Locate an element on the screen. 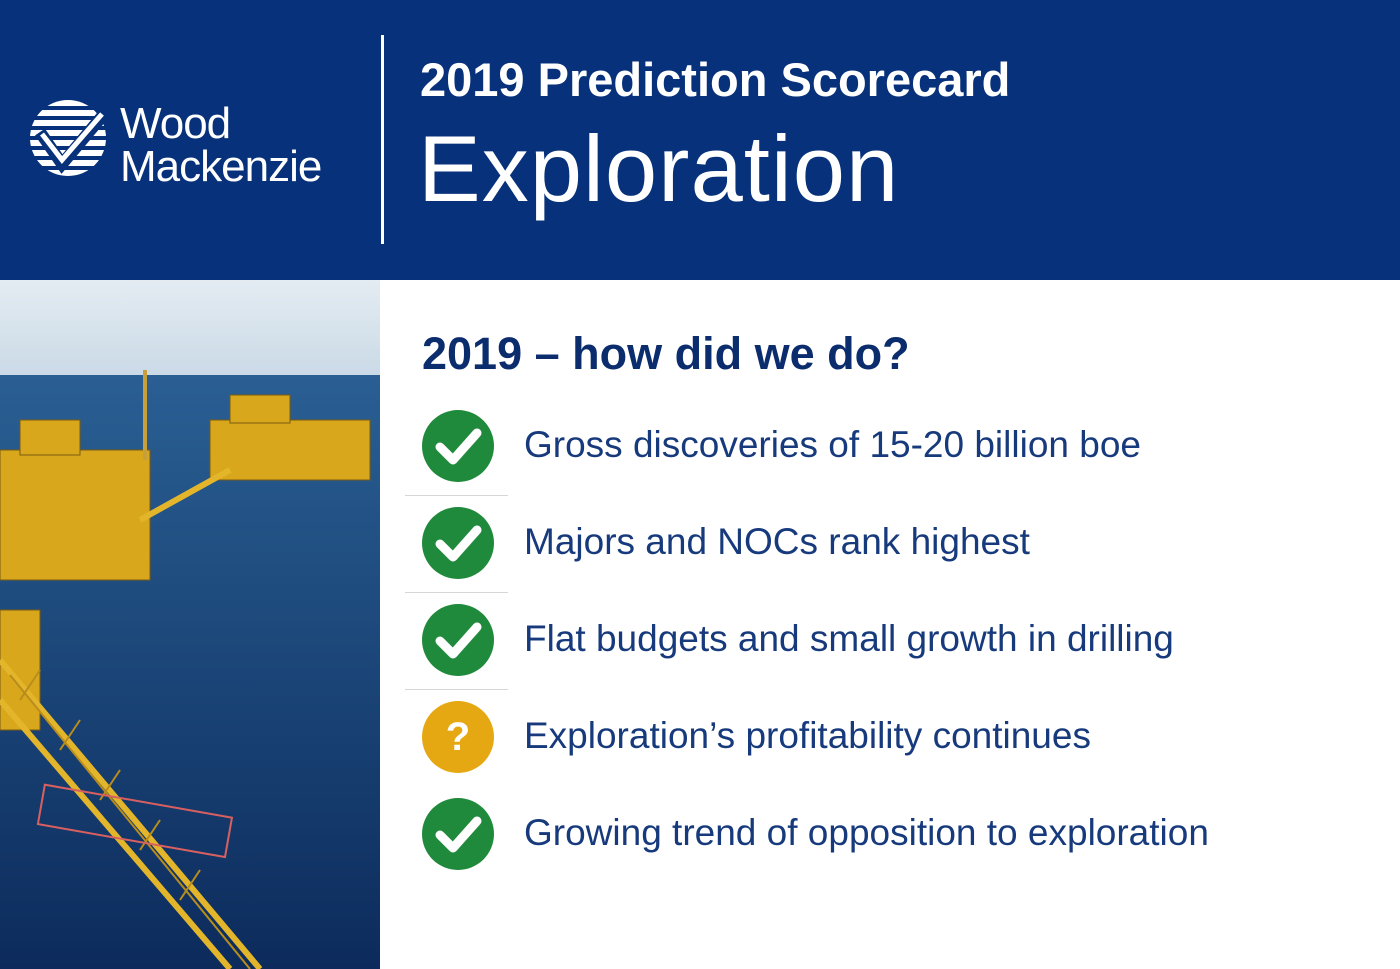  item-text: Gross discoveries of 15-20 billion boe is located at coordinates (832, 444).